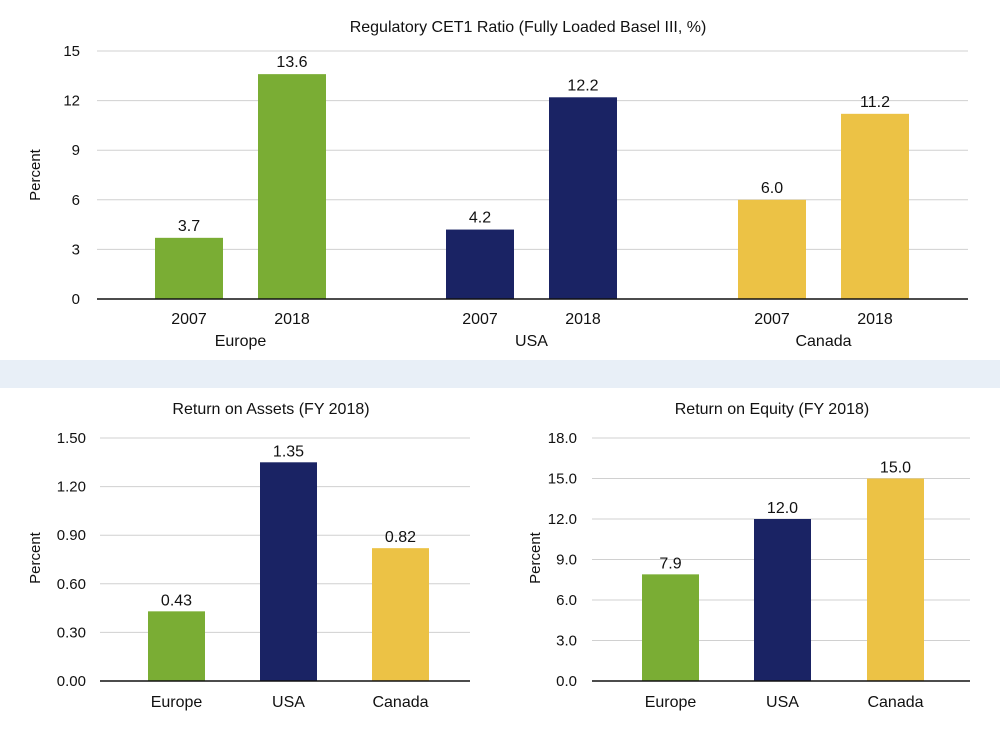  Describe the element at coordinates (772, 188) in the screenshot. I see `data-label: 6.0` at that location.